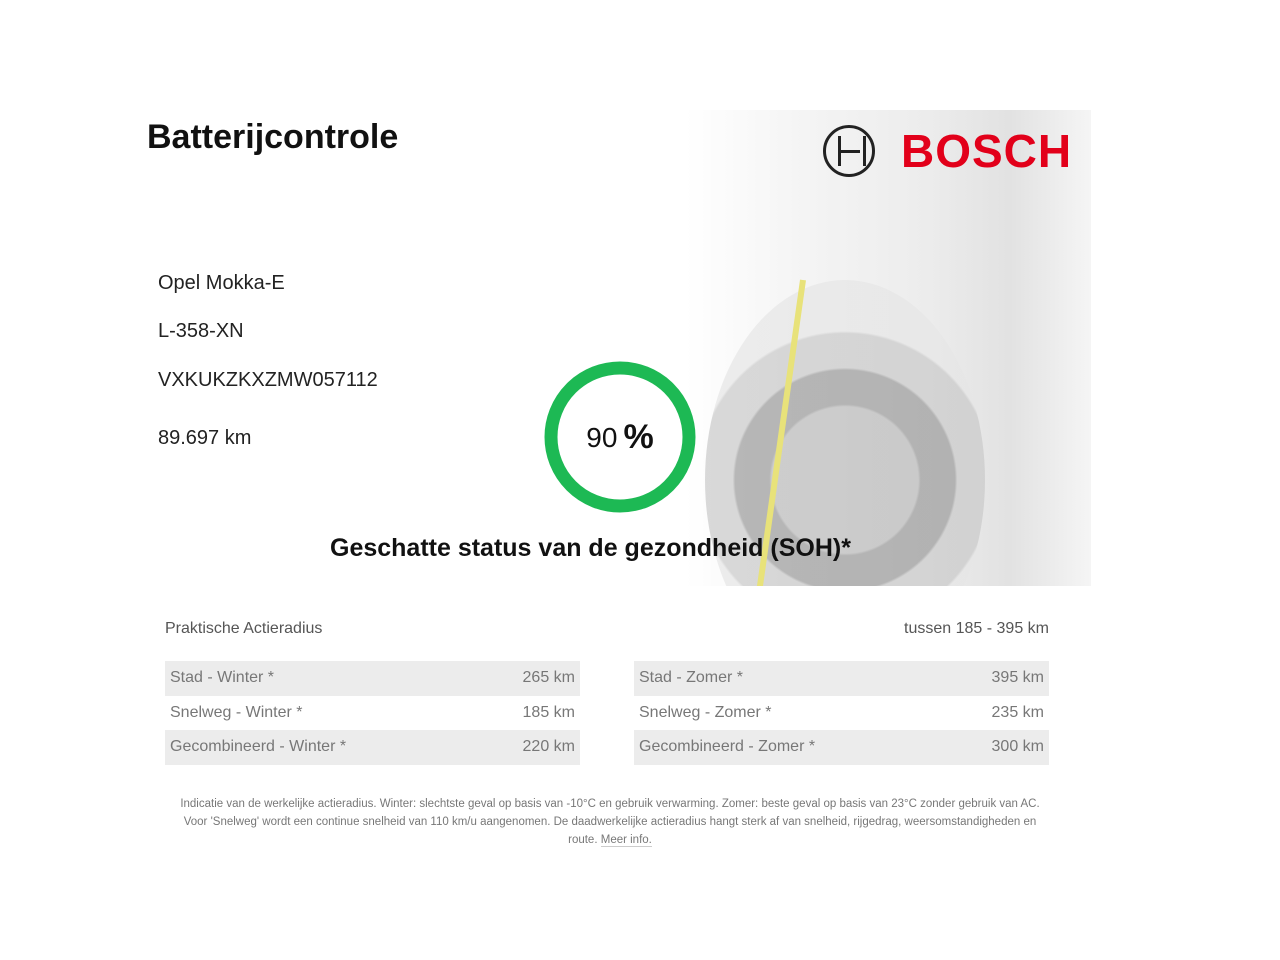 This screenshot has width=1280, height=960. Describe the element at coordinates (987, 151) in the screenshot. I see `brand-name: BOSCH` at that location.